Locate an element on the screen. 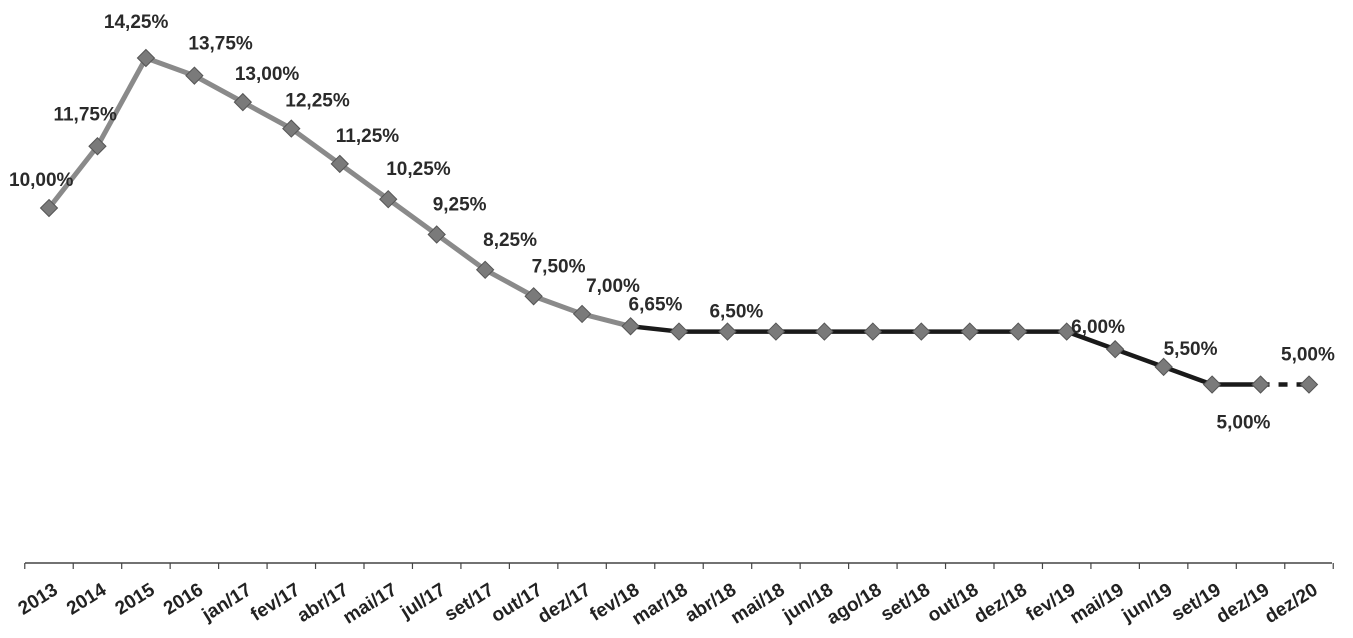 The width and height of the screenshot is (1353, 638). x-tick-label: dez/18 is located at coordinates (1000, 603).